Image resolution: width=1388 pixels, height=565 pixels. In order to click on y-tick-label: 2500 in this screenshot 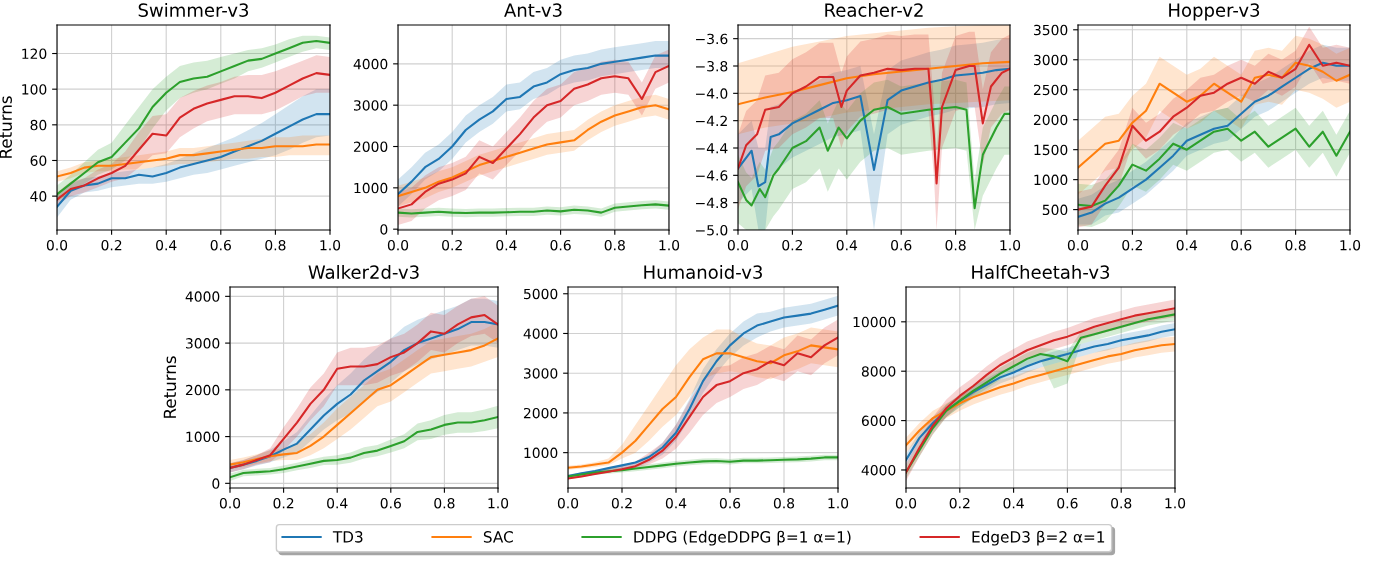, I will do `click(1050, 90)`.